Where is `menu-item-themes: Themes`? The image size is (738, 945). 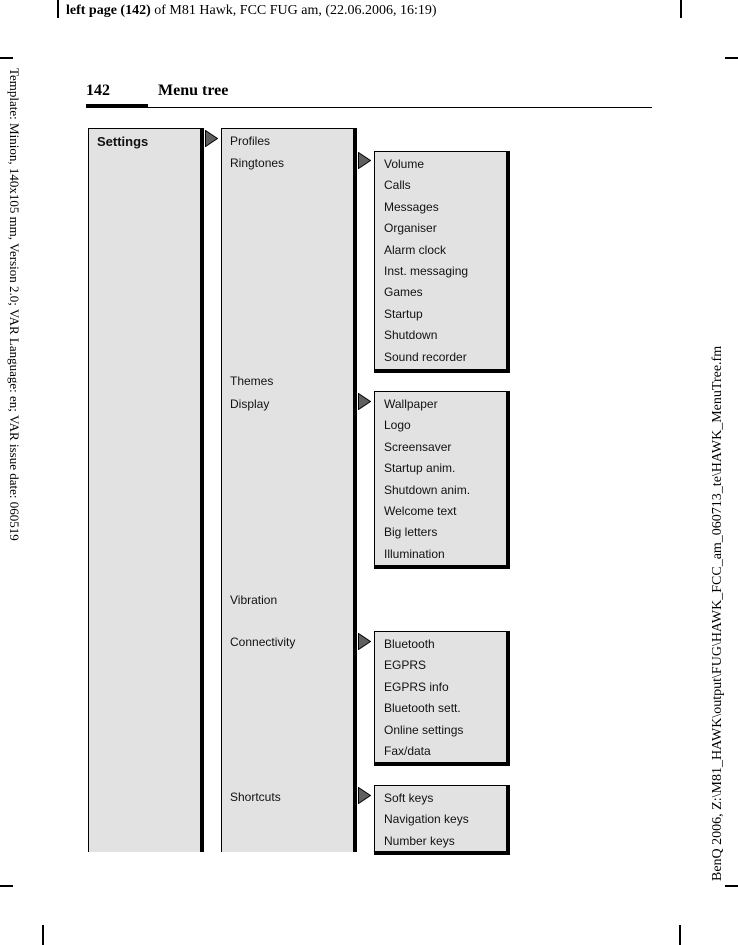
menu-item-themes: Themes is located at coordinates (252, 381).